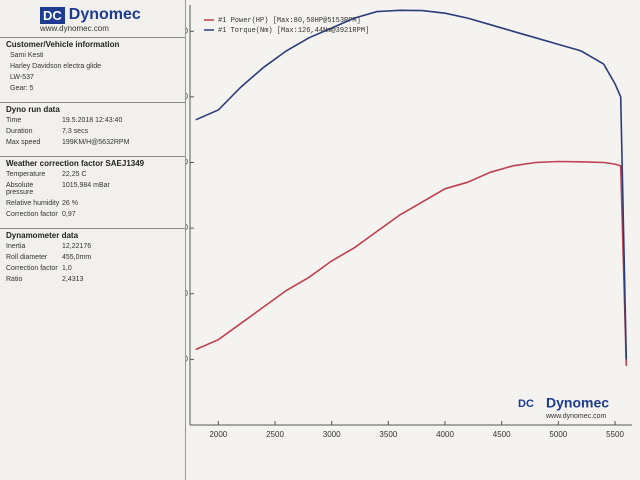  Describe the element at coordinates (187, 96) in the screenshot. I see `y-tick-label: 100` at that location.